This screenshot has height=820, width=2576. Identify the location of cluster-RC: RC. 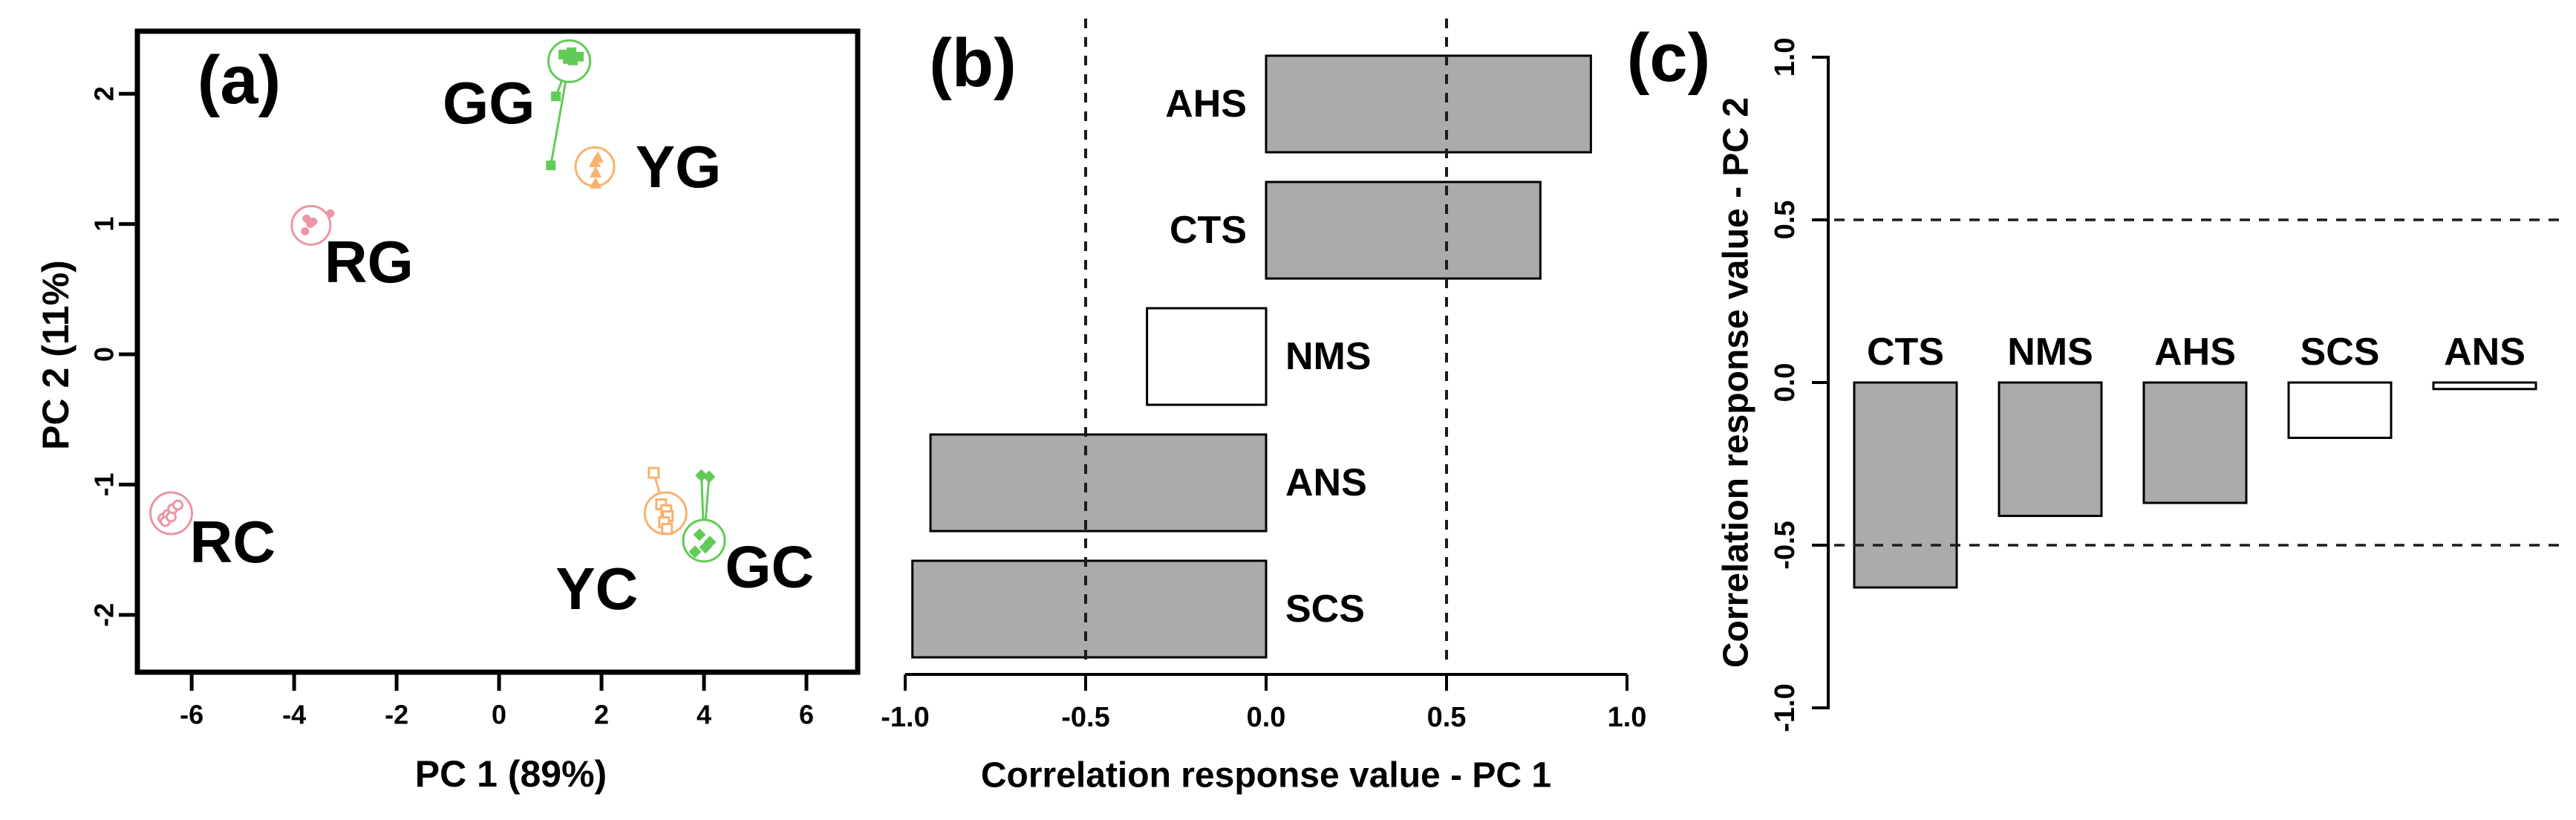
(212, 533).